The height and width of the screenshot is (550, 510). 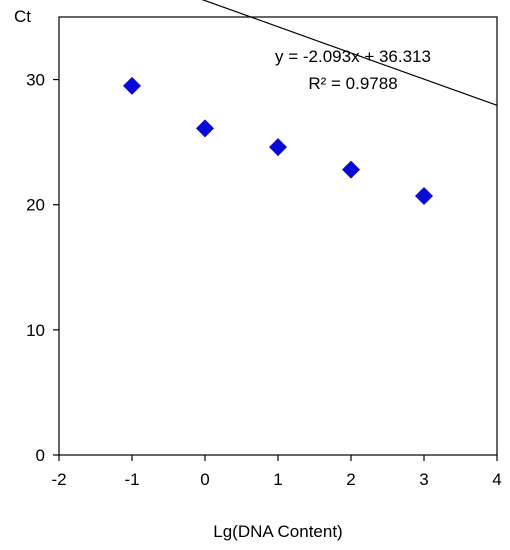 What do you see at coordinates (131, 479) in the screenshot?
I see `x-tick-label: -1` at bounding box center [131, 479].